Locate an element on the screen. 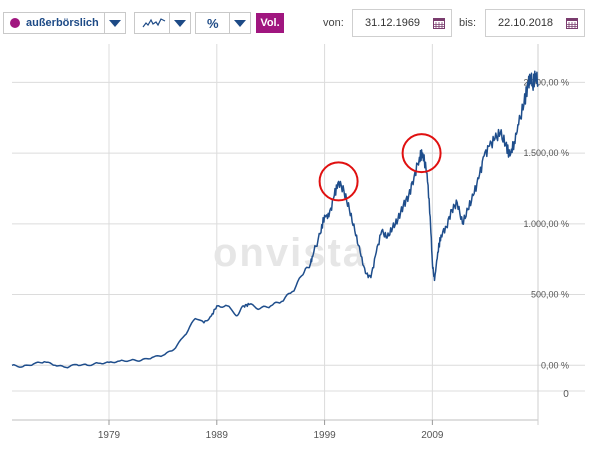  y-tick-label: 1.500,00 % is located at coordinates (546, 153).